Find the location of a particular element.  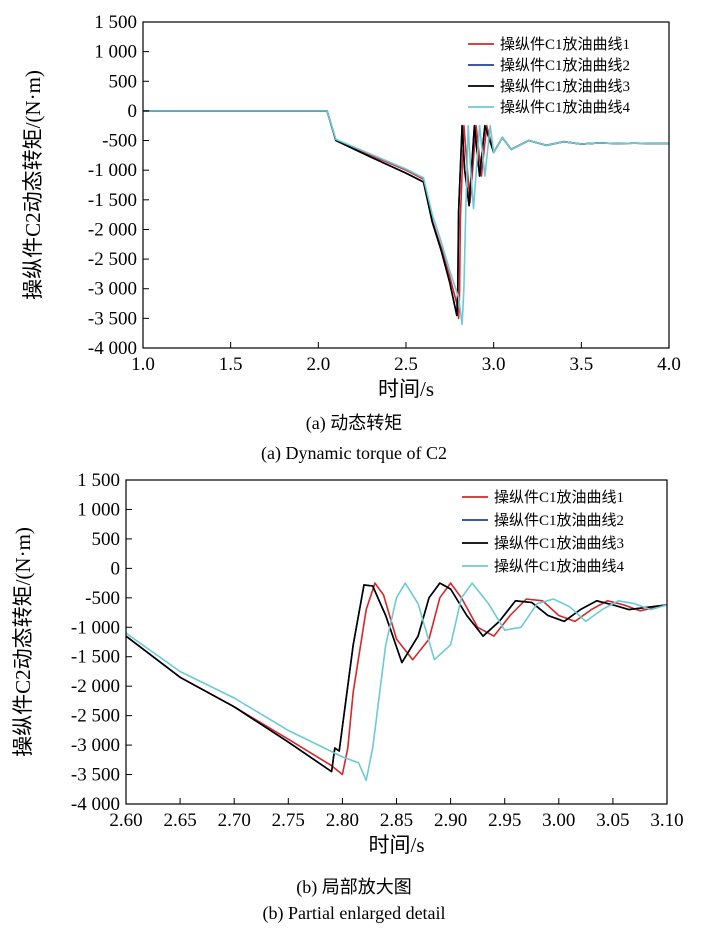

x-tick-label: 2.60 is located at coordinates (125, 820).